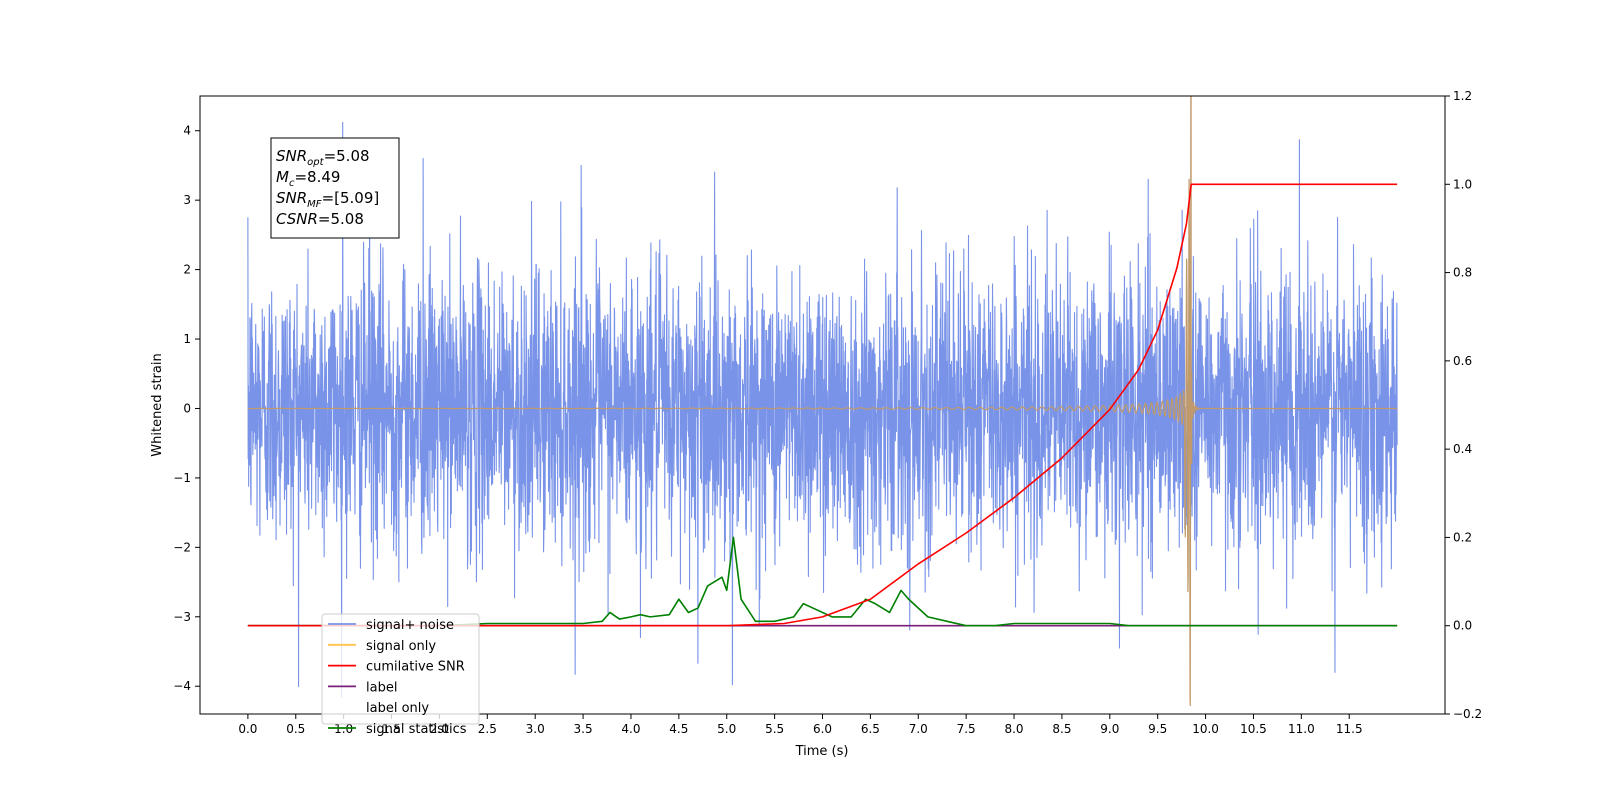 This screenshot has width=1600, height=800. I want to click on y-tick-label: −3, so click(182, 617).